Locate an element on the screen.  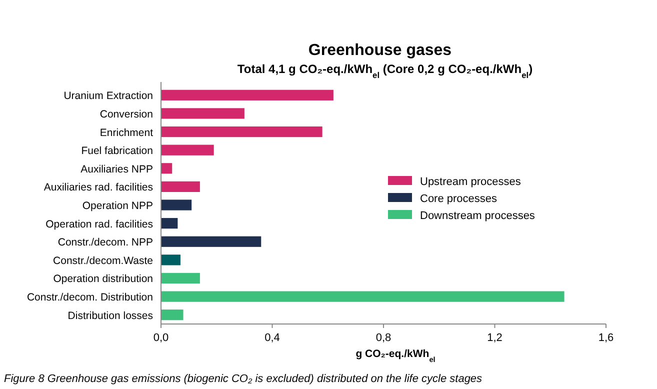
legend-label: Core processes is located at coordinates (459, 199).